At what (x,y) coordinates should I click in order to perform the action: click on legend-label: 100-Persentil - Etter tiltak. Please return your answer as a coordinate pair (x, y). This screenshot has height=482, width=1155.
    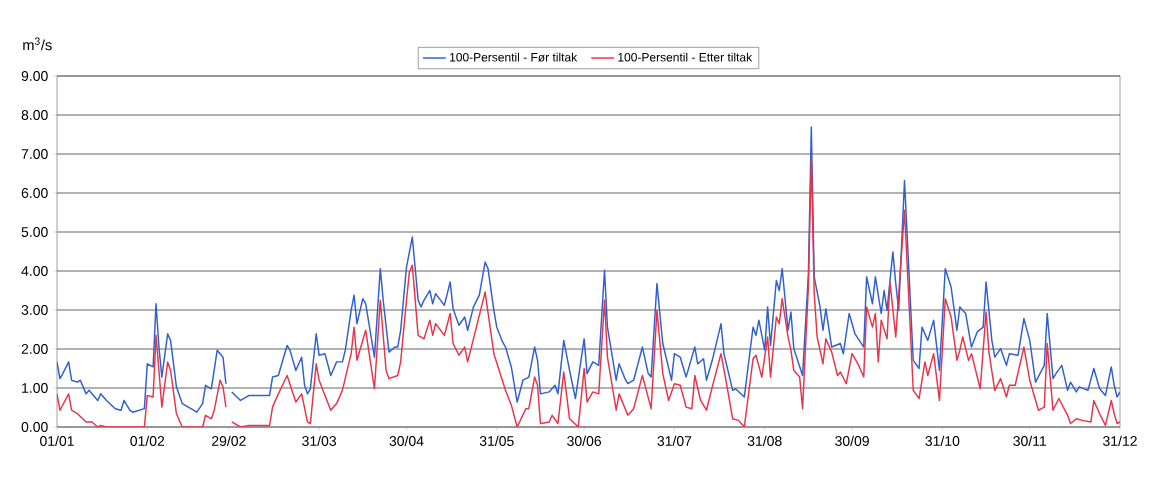
    Looking at the image, I should click on (685, 57).